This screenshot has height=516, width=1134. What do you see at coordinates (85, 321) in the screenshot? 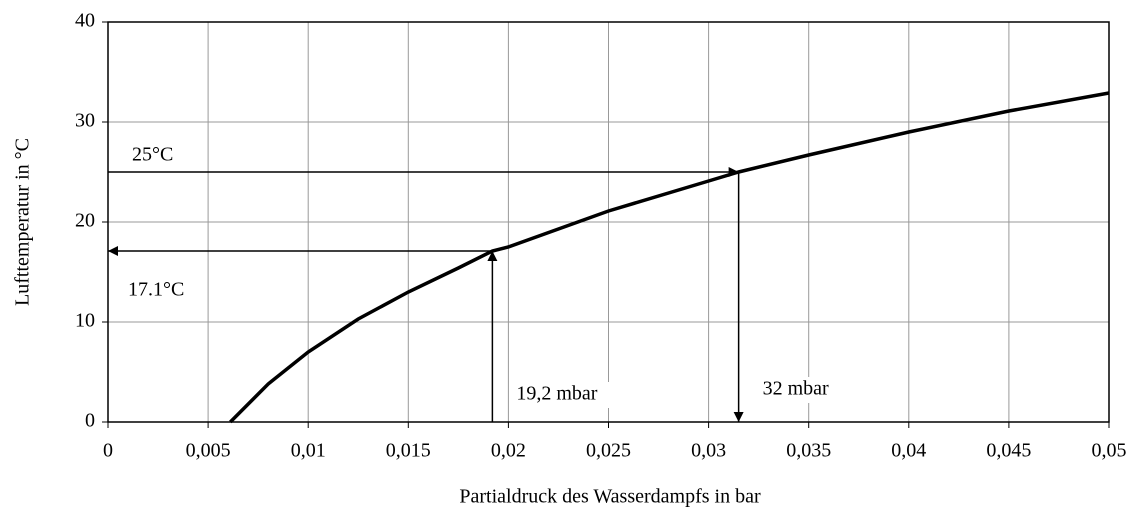
I see `y-tick-label: 10` at bounding box center [85, 321].